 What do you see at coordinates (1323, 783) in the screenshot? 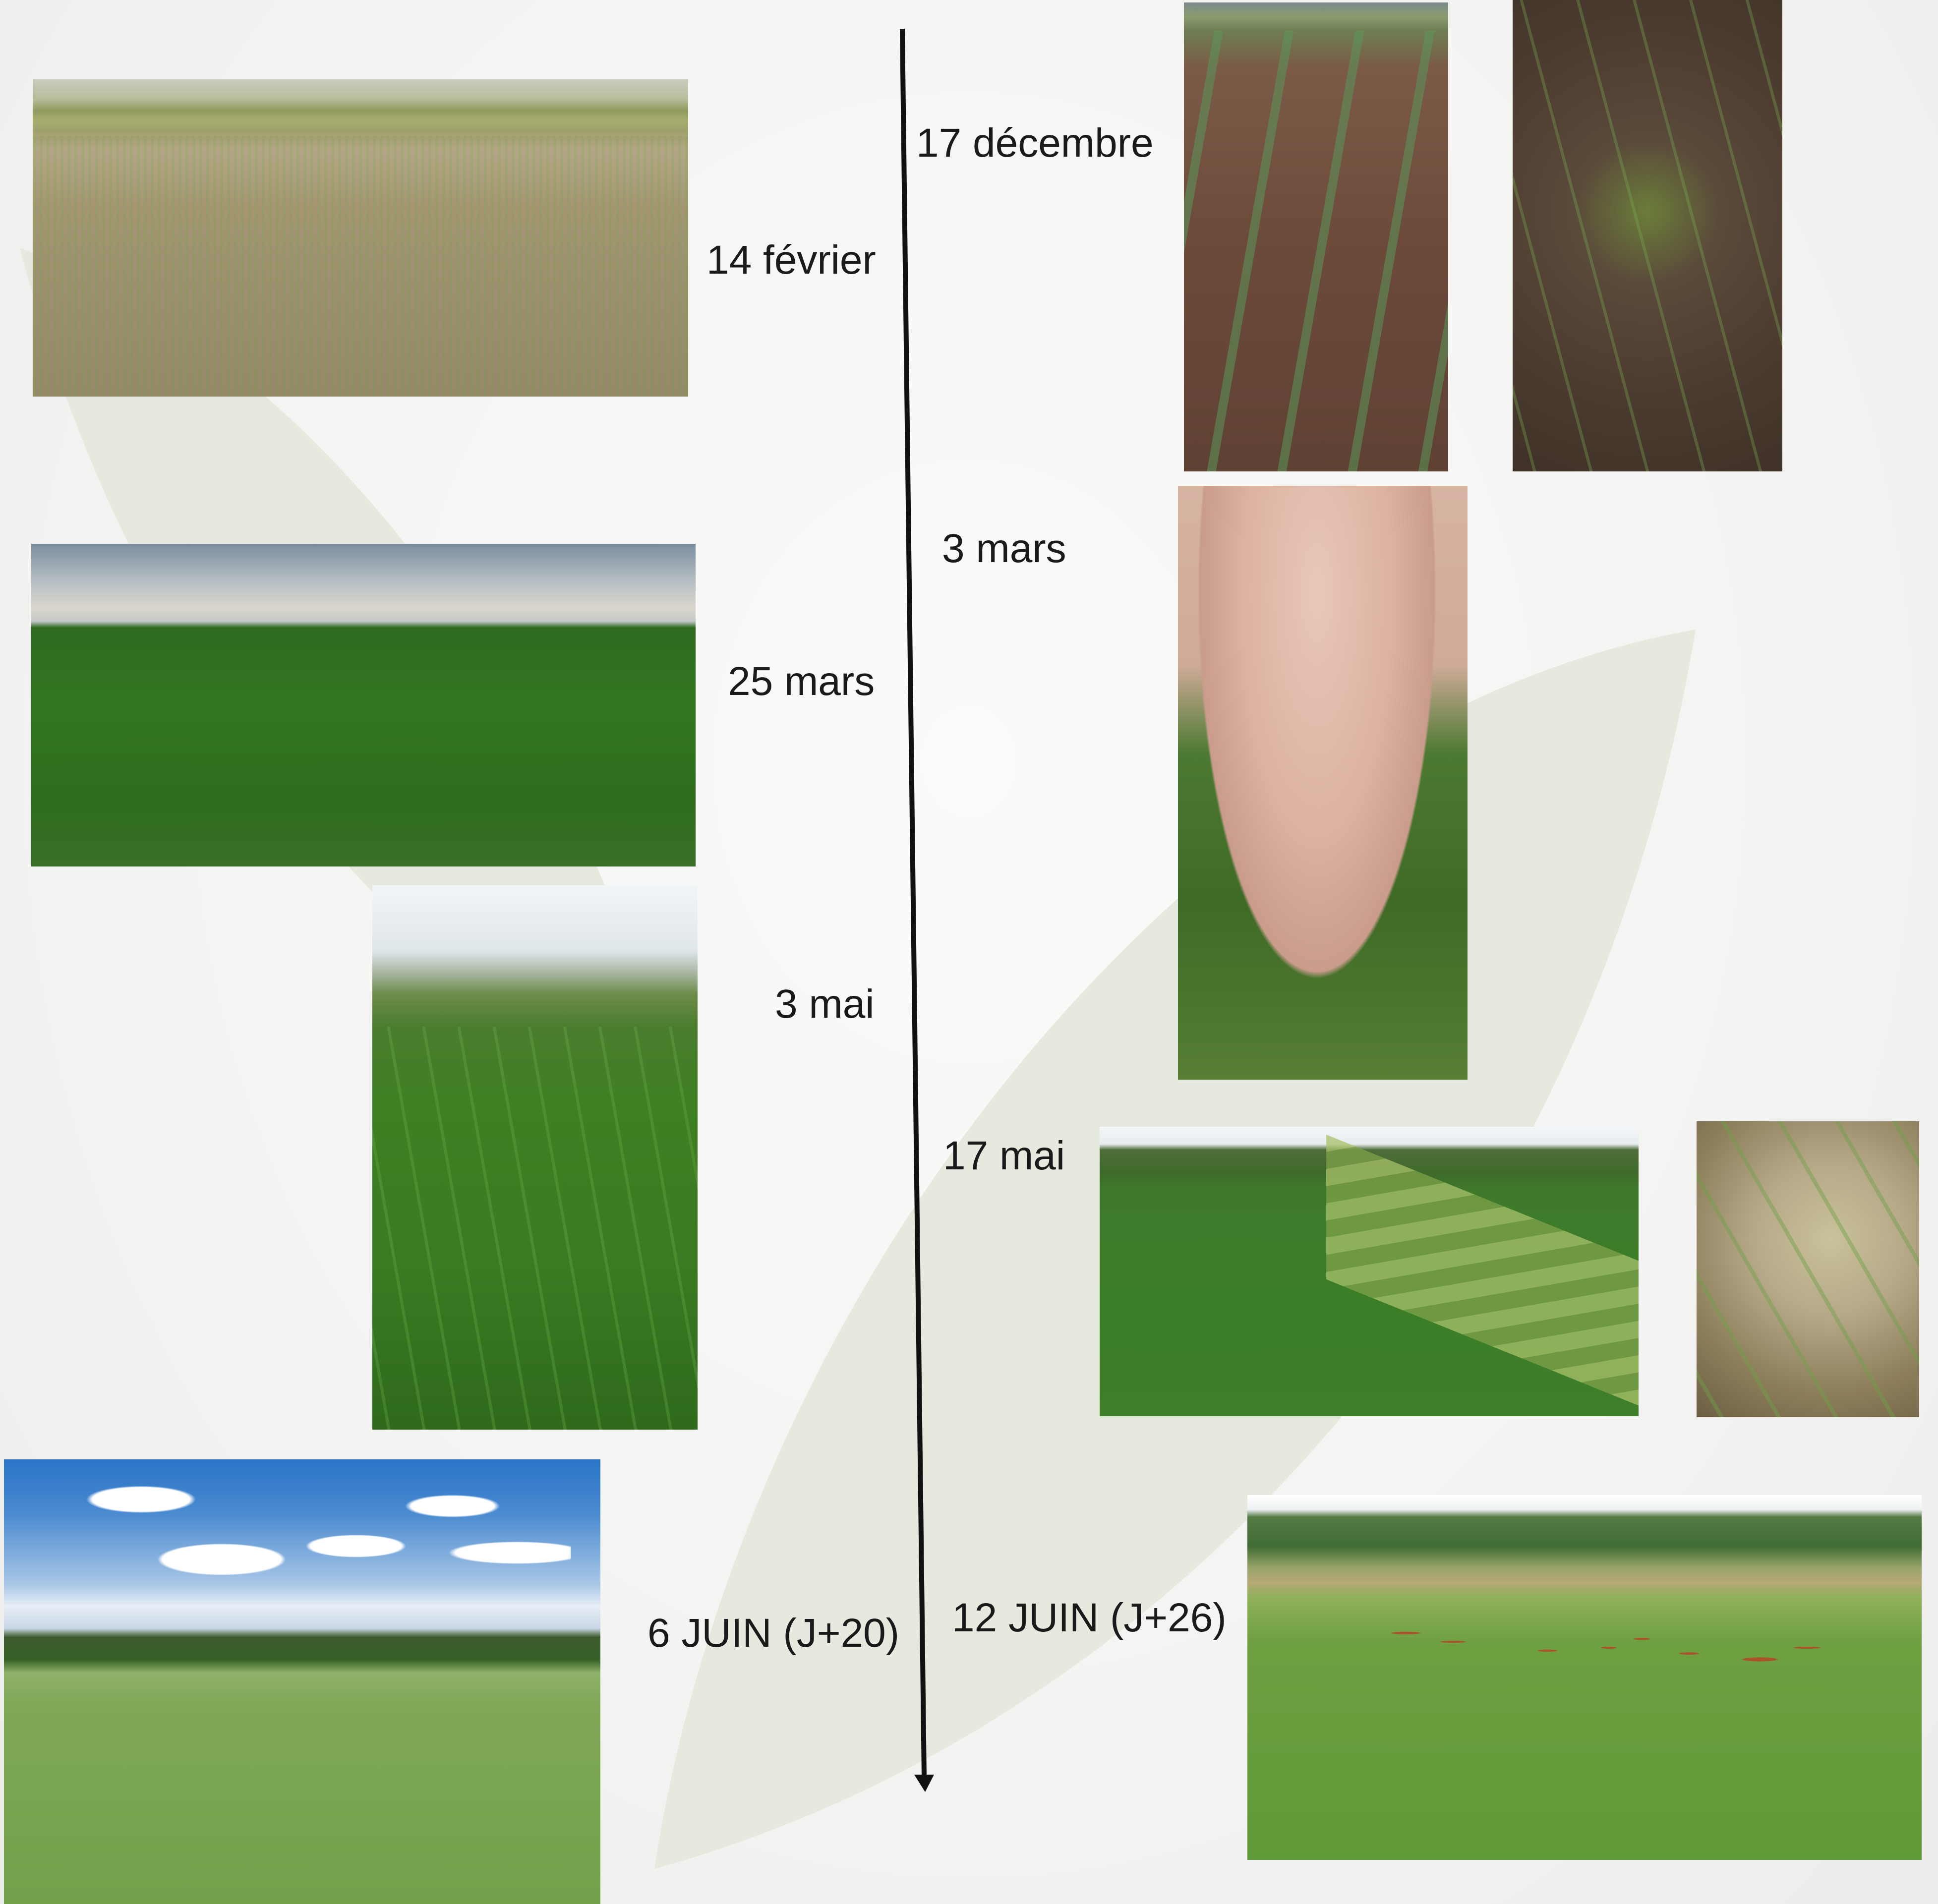
I see `photo-3-mars-hand-closeup` at bounding box center [1323, 783].